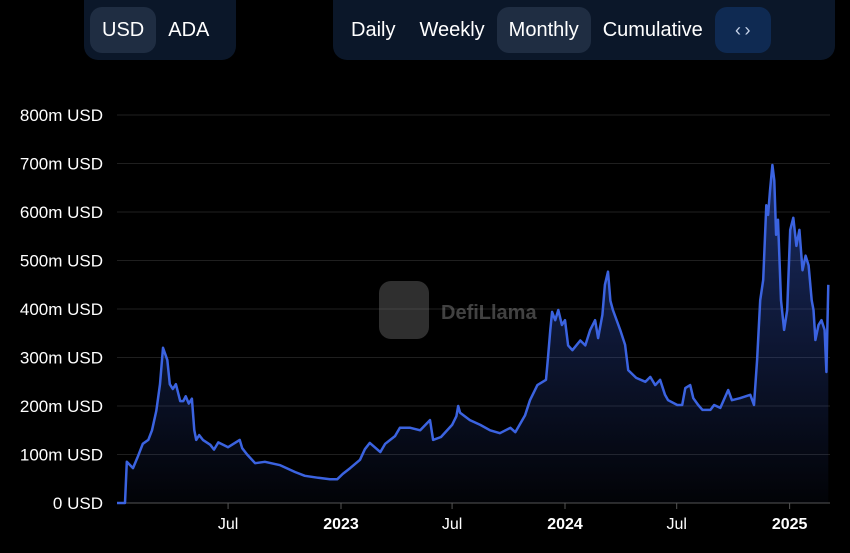  What do you see at coordinates (565, 524) in the screenshot?
I see `x-tick-label: 2024` at bounding box center [565, 524].